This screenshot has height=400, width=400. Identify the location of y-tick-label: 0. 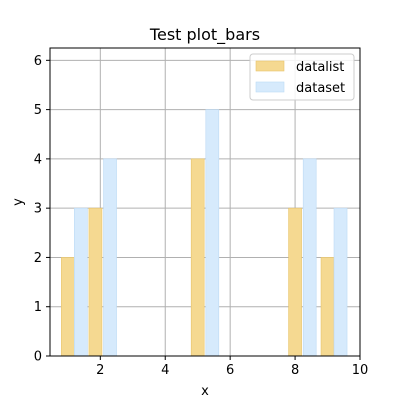
(38, 357).